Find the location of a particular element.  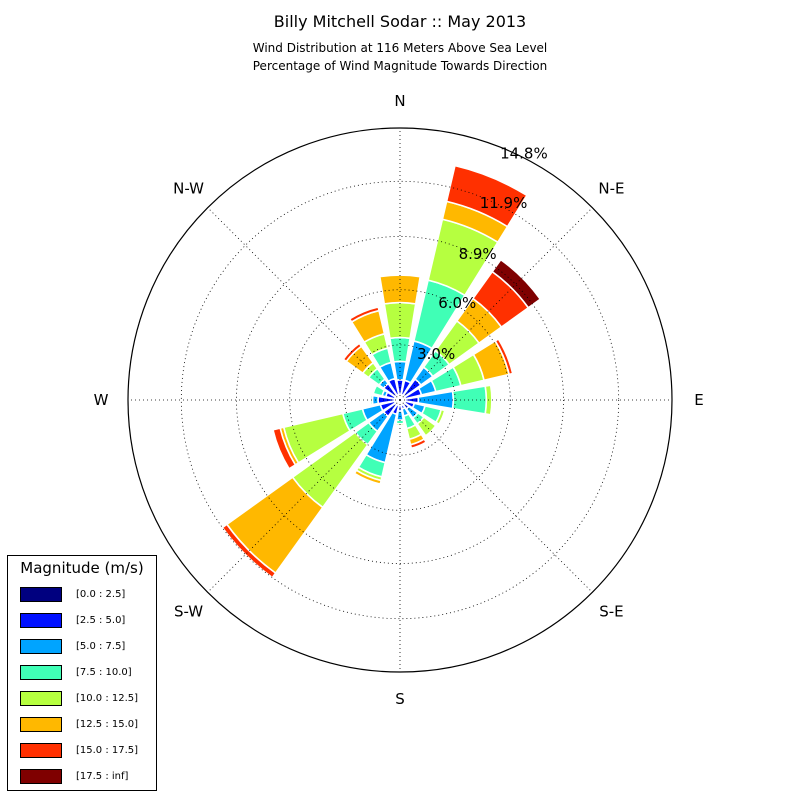

bar-dir-337.5-bin-6 is located at coordinates (364, 314).